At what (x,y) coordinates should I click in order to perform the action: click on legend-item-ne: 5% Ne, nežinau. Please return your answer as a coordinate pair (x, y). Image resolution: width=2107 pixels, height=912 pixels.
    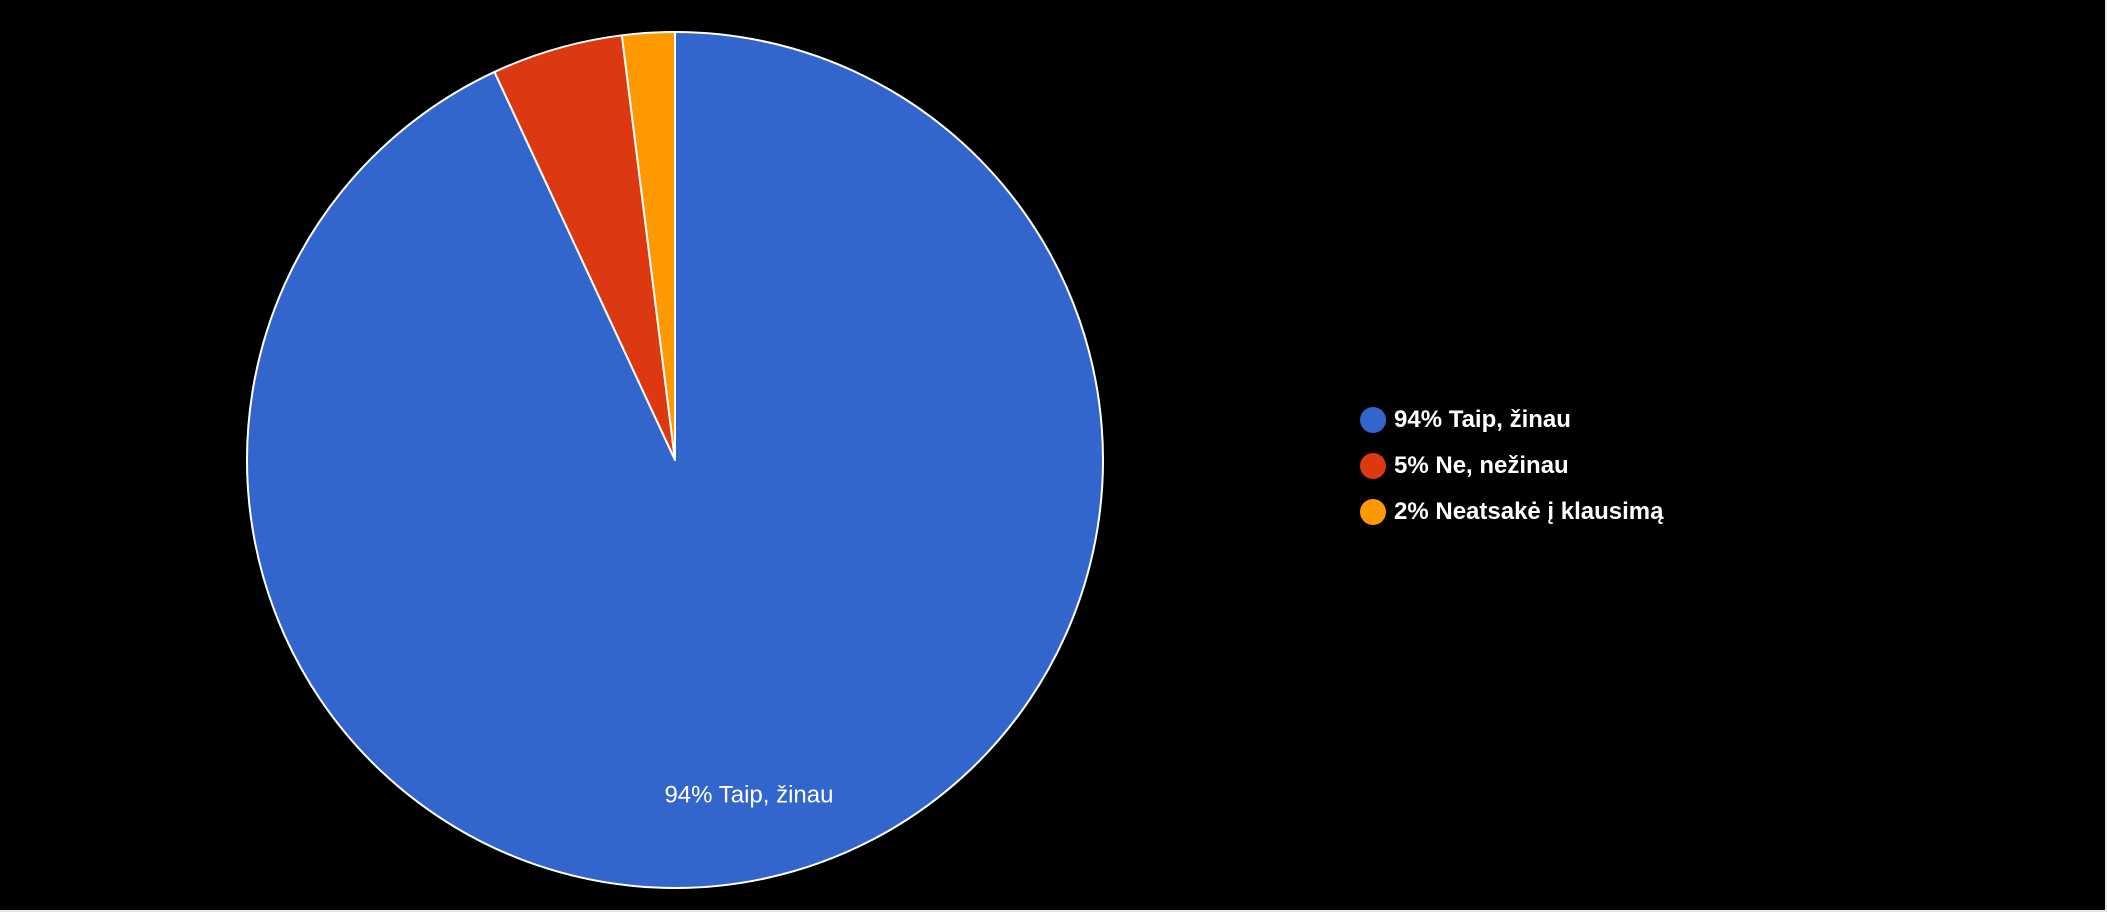
    Looking at the image, I should click on (1512, 466).